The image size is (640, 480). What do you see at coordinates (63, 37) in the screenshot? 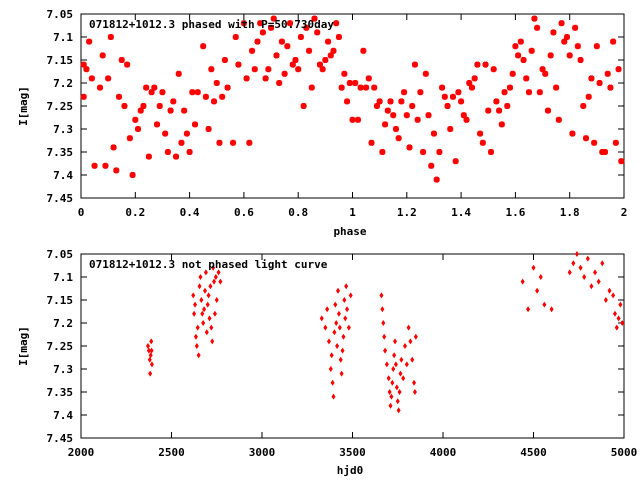
I see `phased-y-tick-label: 7.1` at bounding box center [63, 37].